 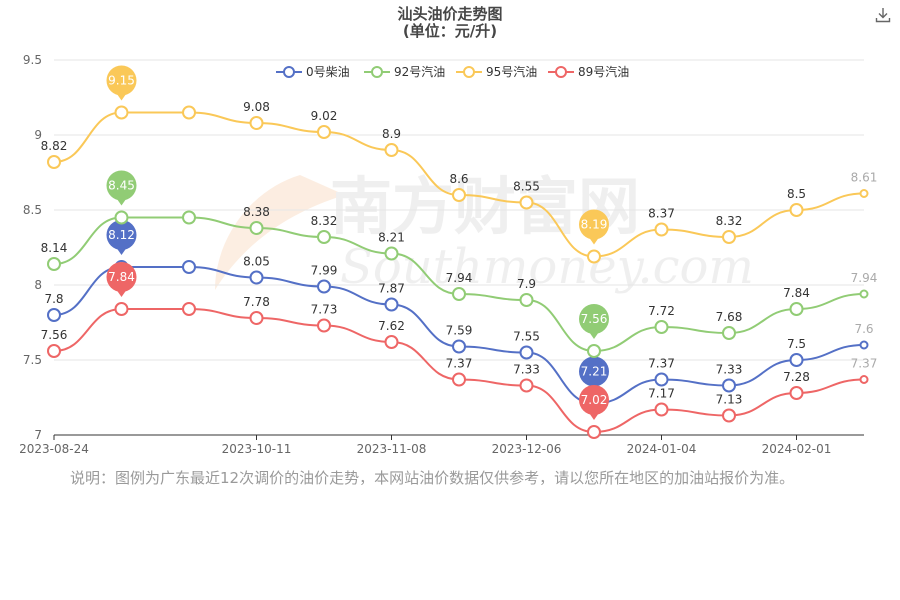 I want to click on data-label: 7.8, so click(x=53, y=299).